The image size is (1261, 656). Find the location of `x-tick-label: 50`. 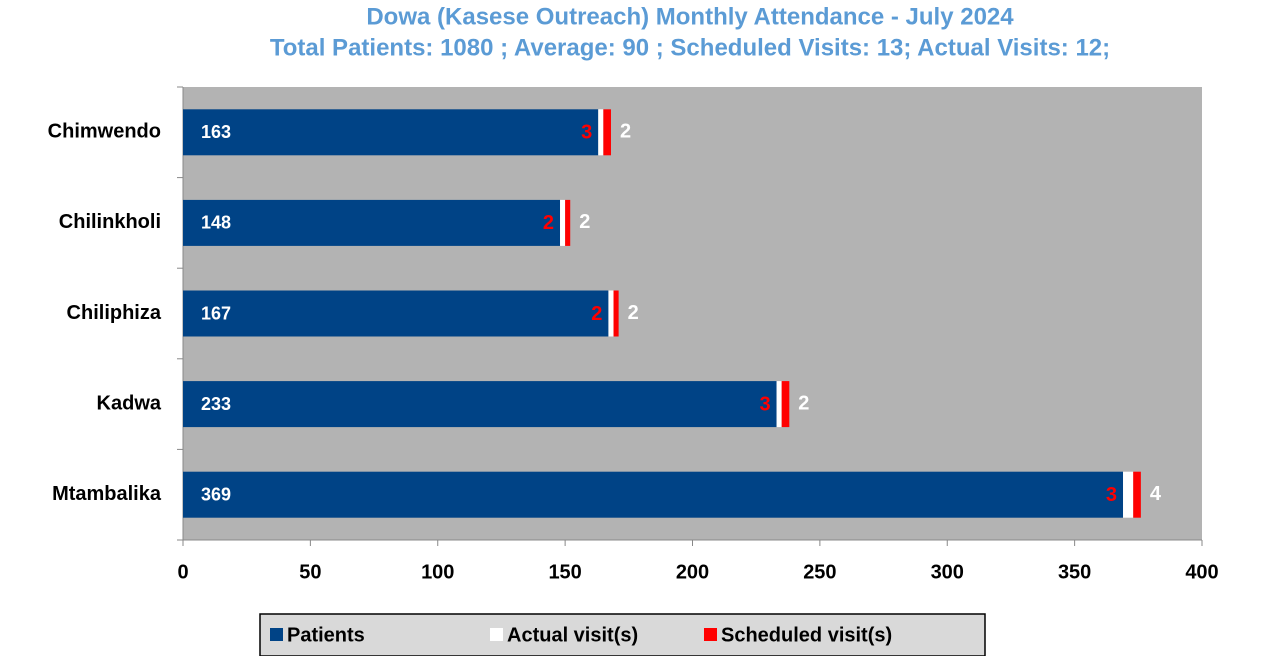

x-tick-label: 50 is located at coordinates (310, 572).